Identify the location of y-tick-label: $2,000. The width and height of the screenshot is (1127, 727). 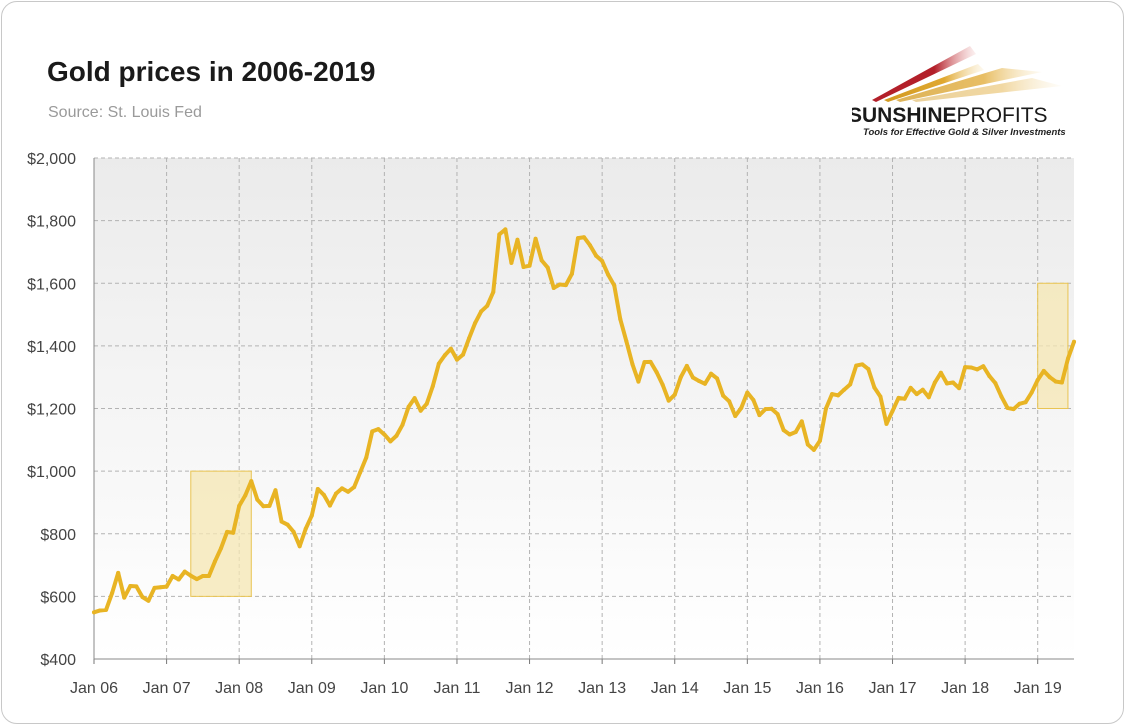
(51, 159).